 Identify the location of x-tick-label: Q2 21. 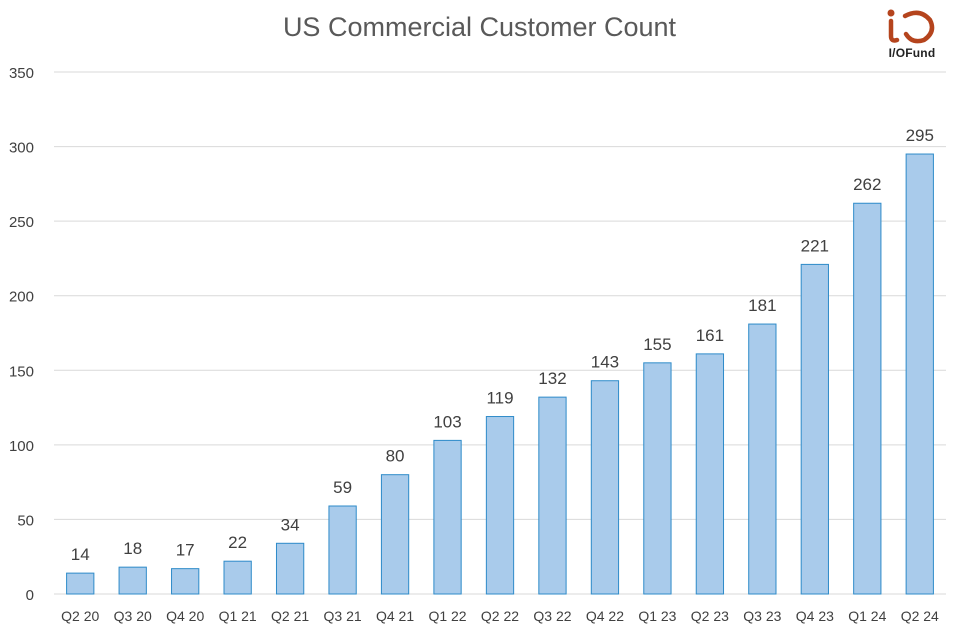
(290, 616).